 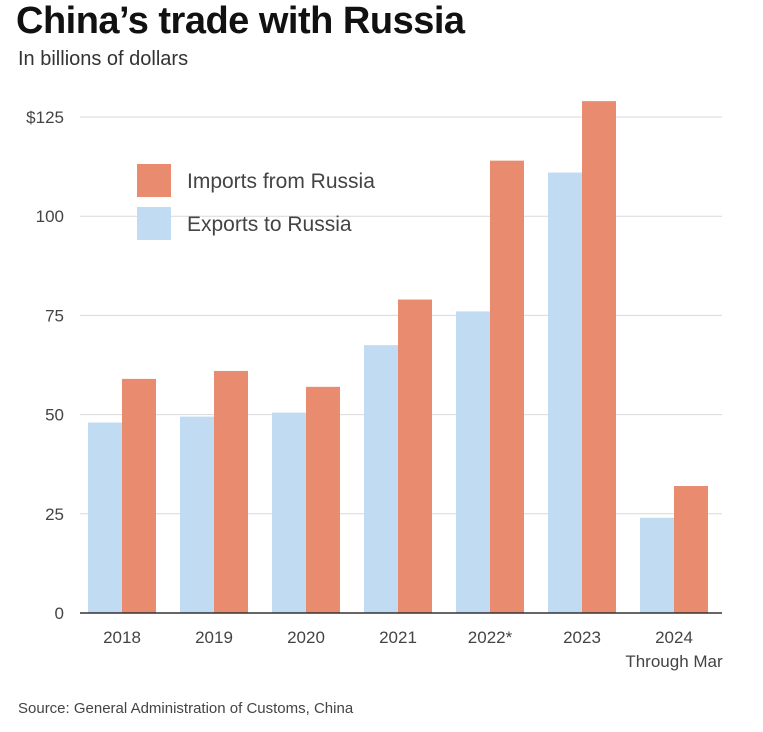 What do you see at coordinates (103, 59) in the screenshot?
I see `chart-subtitle: In billions of dollars` at bounding box center [103, 59].